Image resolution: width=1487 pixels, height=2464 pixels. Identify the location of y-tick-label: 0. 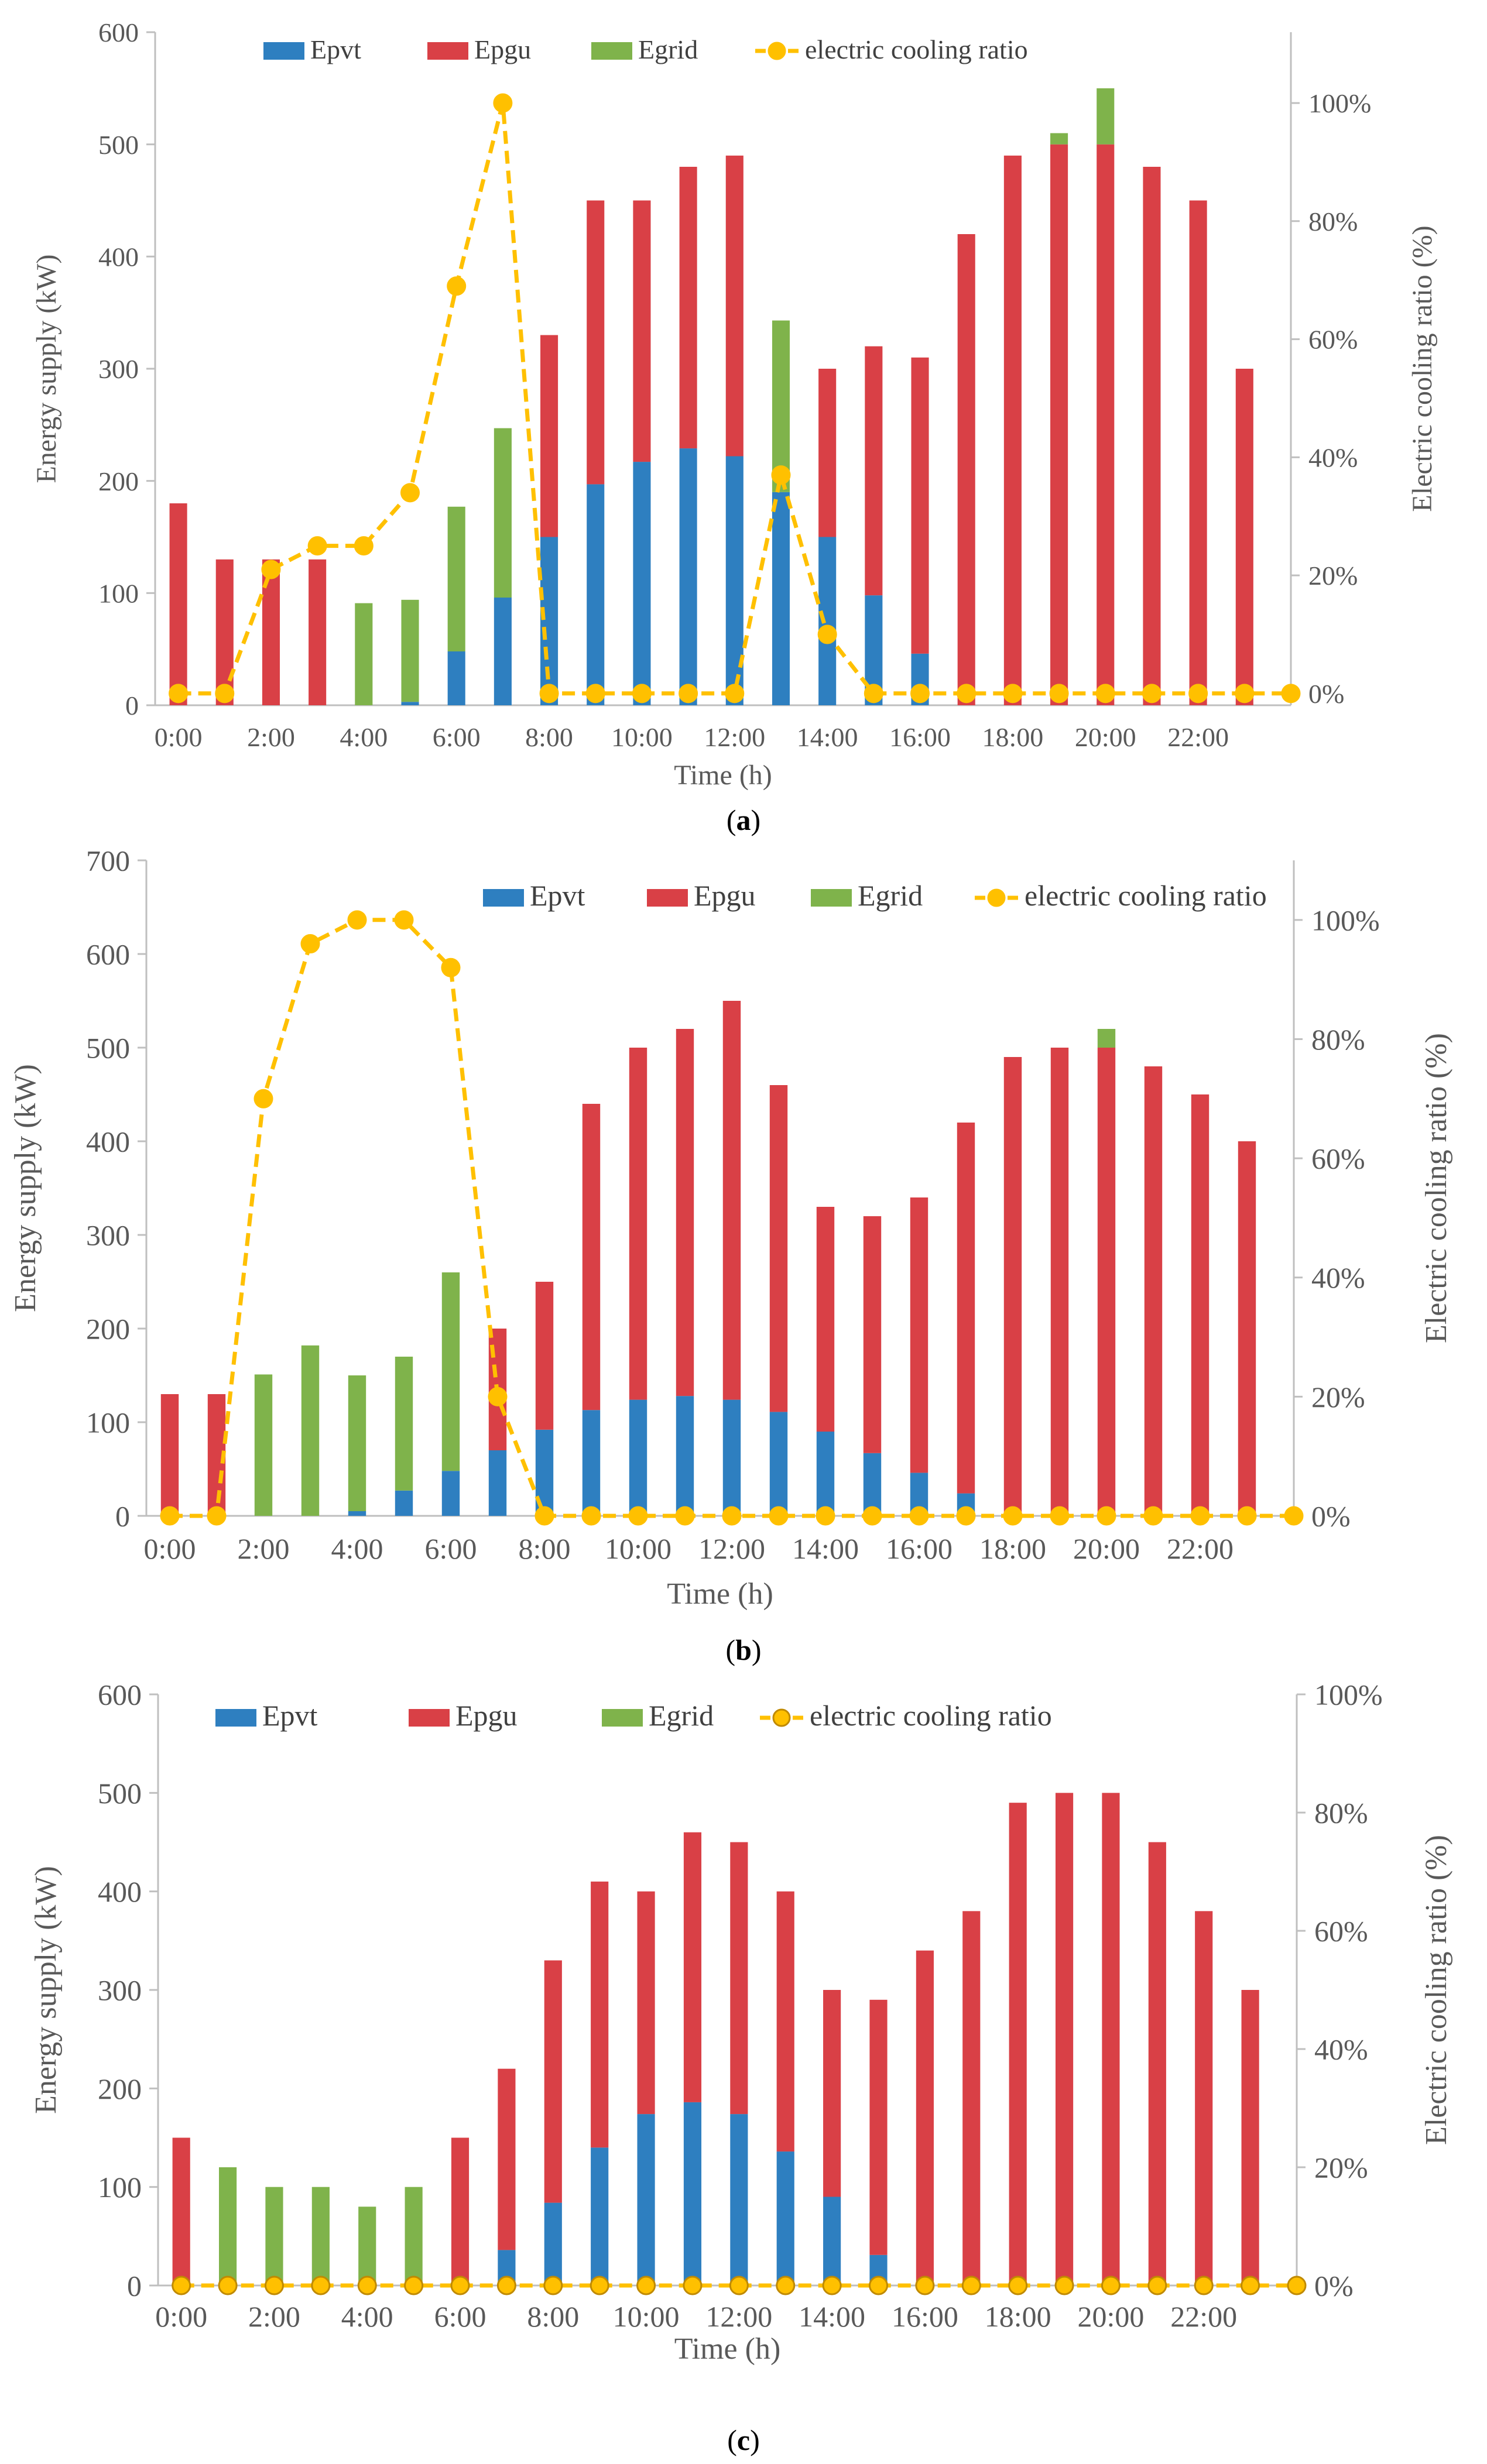
(132, 705).